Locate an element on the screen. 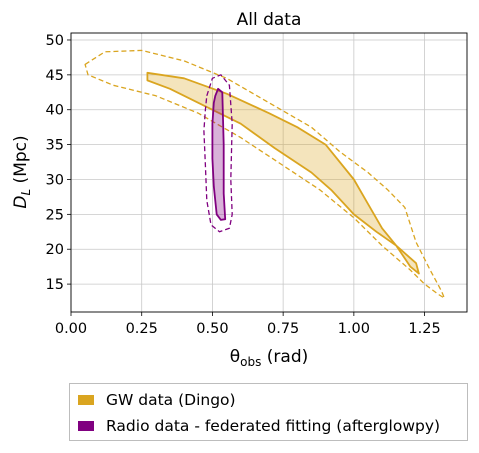 This screenshot has height=453, width=479. legend-item-gw: GW data (Dingo) is located at coordinates (157, 400).